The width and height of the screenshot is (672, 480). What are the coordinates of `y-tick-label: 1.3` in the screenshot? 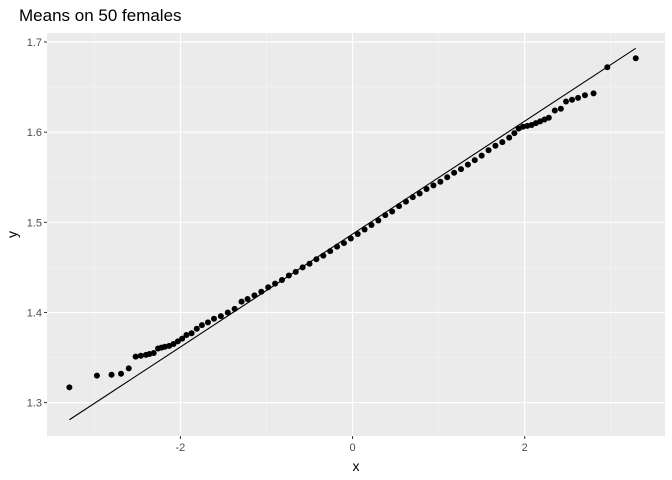 It's located at (34, 404).